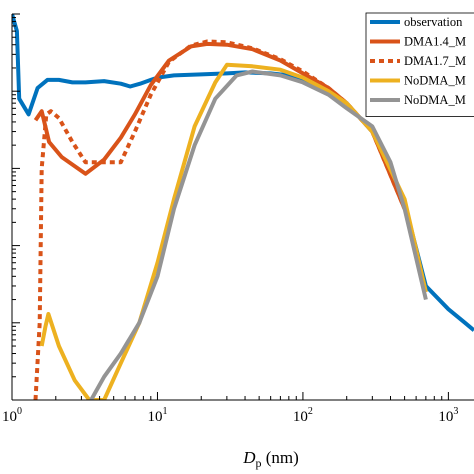  Describe the element at coordinates (435, 61) in the screenshot. I see `legend-label-2: DMA1.7_M` at that location.